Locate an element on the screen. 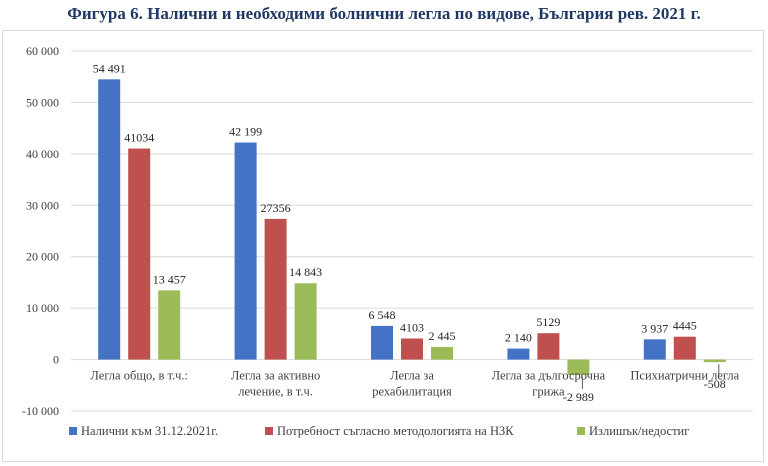 The width and height of the screenshot is (768, 466). data-label-3-3: 2 445 is located at coordinates (442, 336).